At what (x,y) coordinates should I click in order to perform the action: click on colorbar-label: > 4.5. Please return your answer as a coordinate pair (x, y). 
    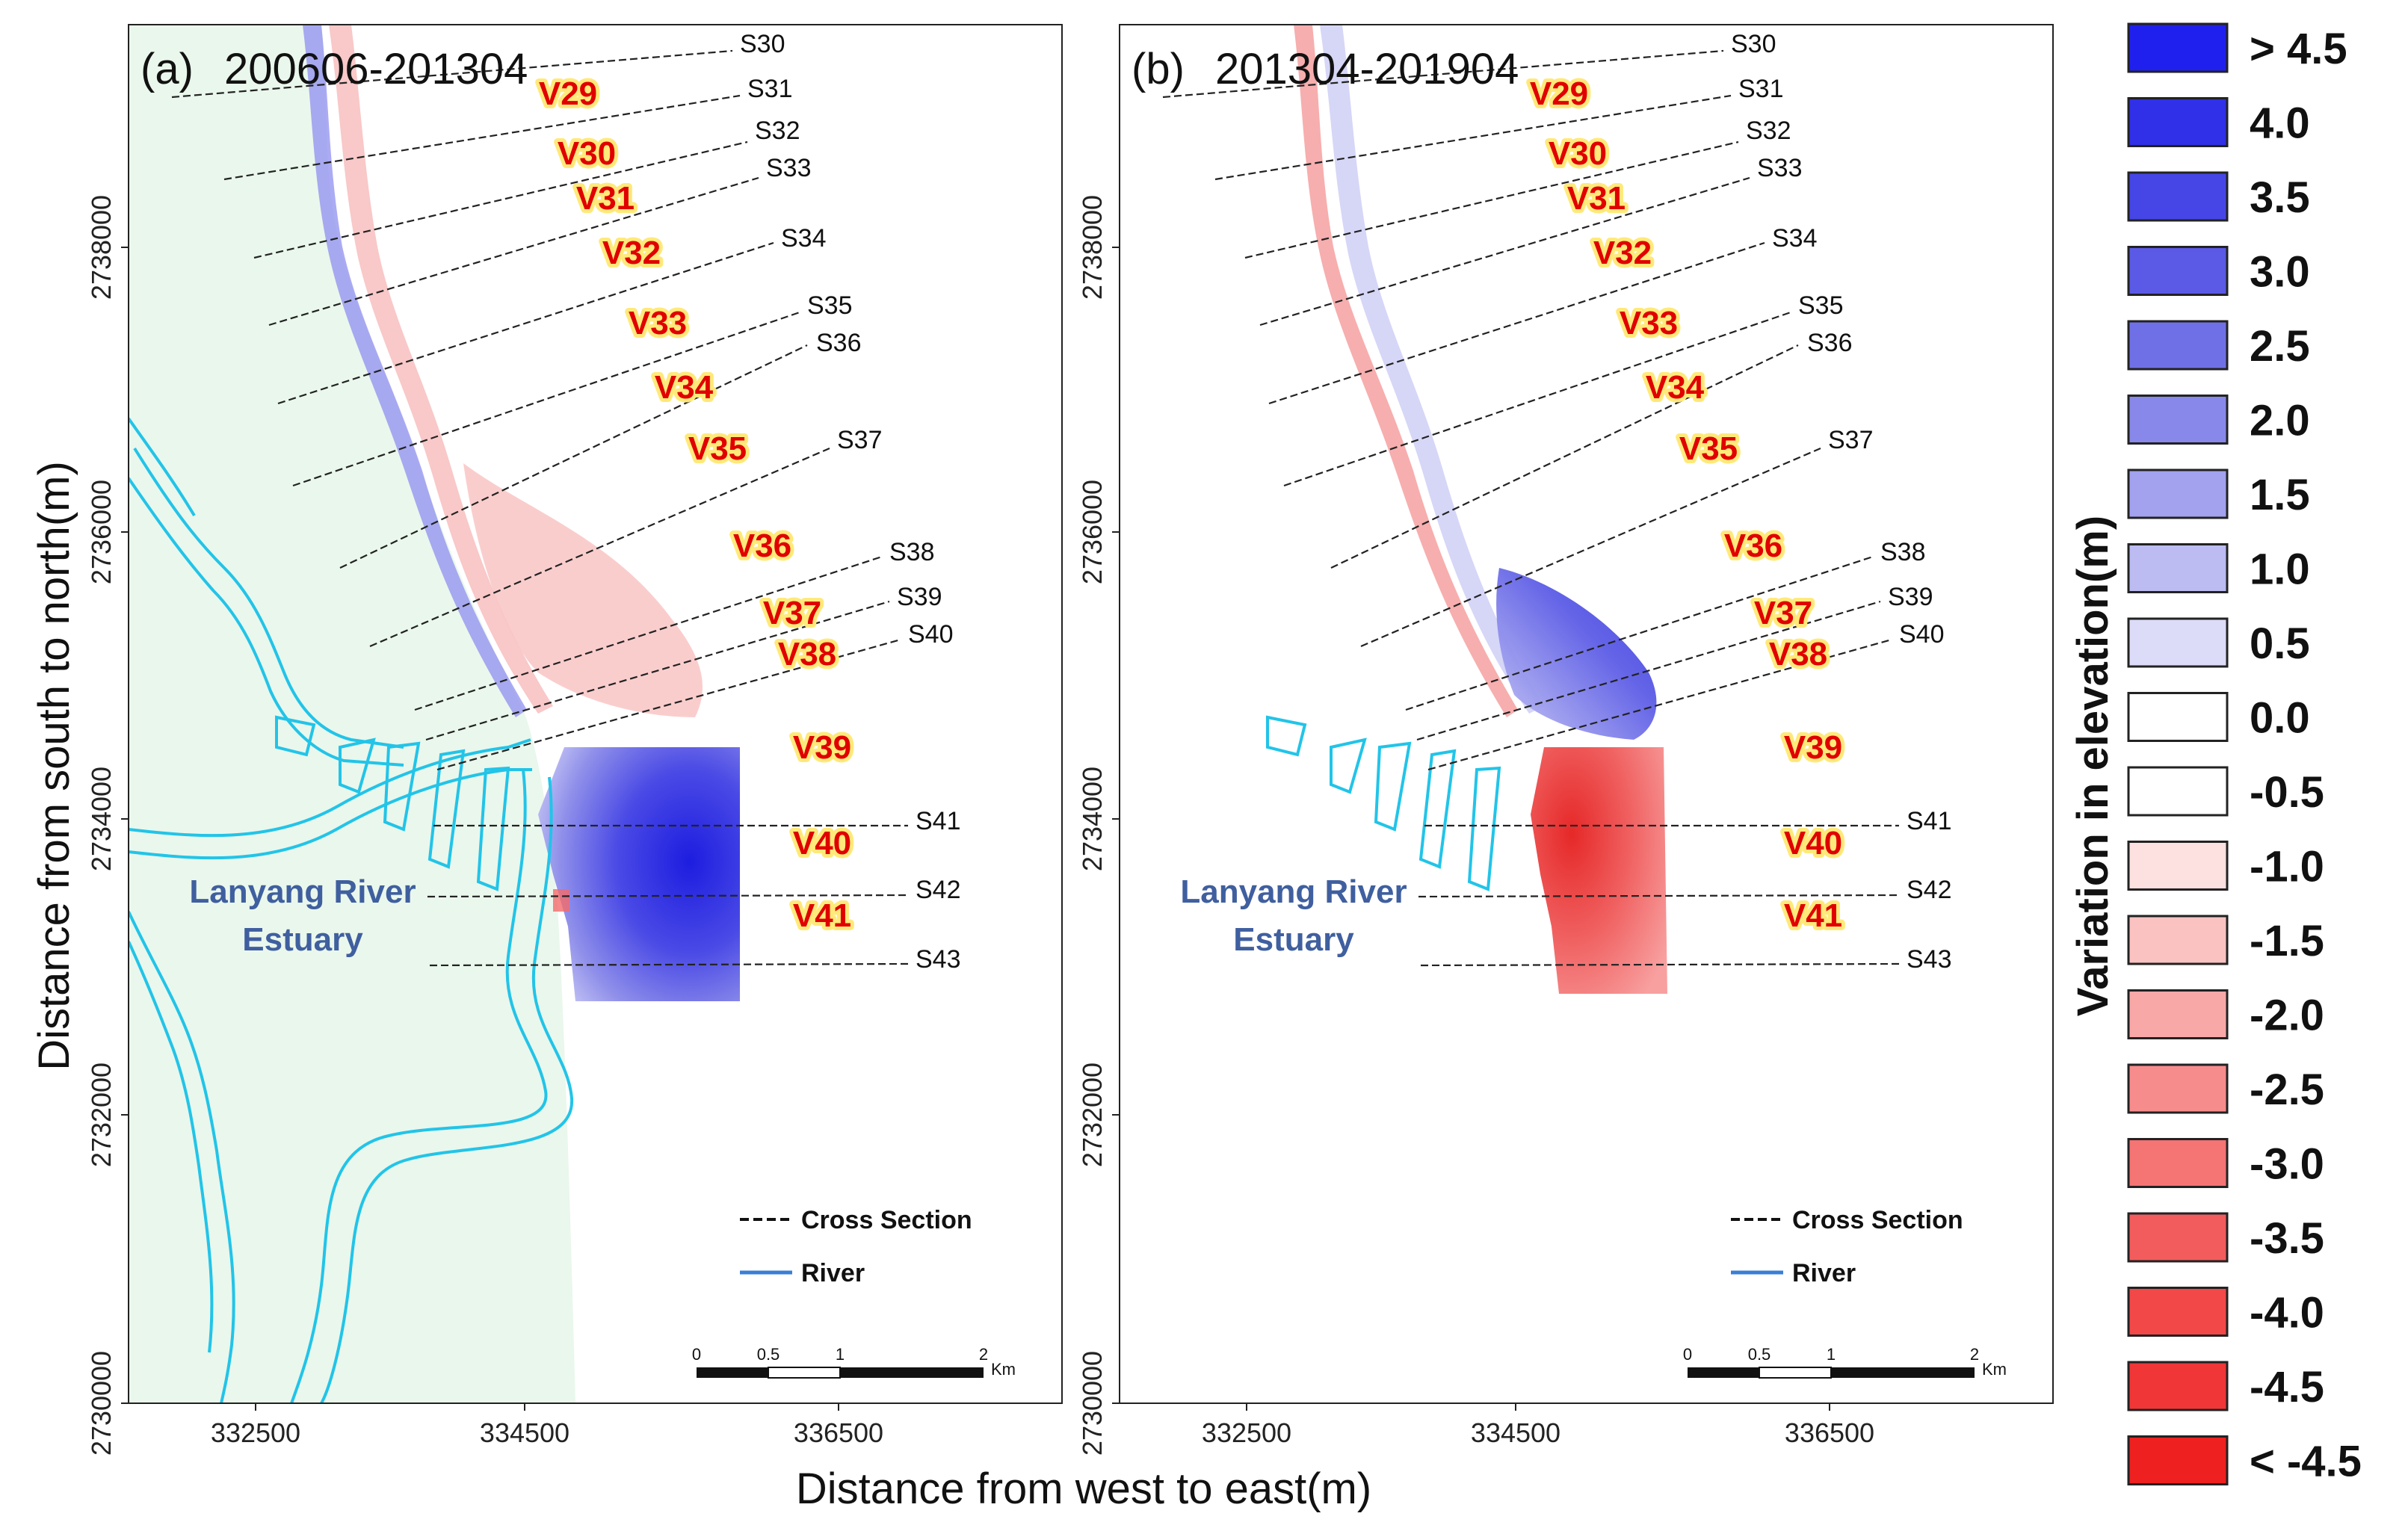
    Looking at the image, I should click on (2298, 49).